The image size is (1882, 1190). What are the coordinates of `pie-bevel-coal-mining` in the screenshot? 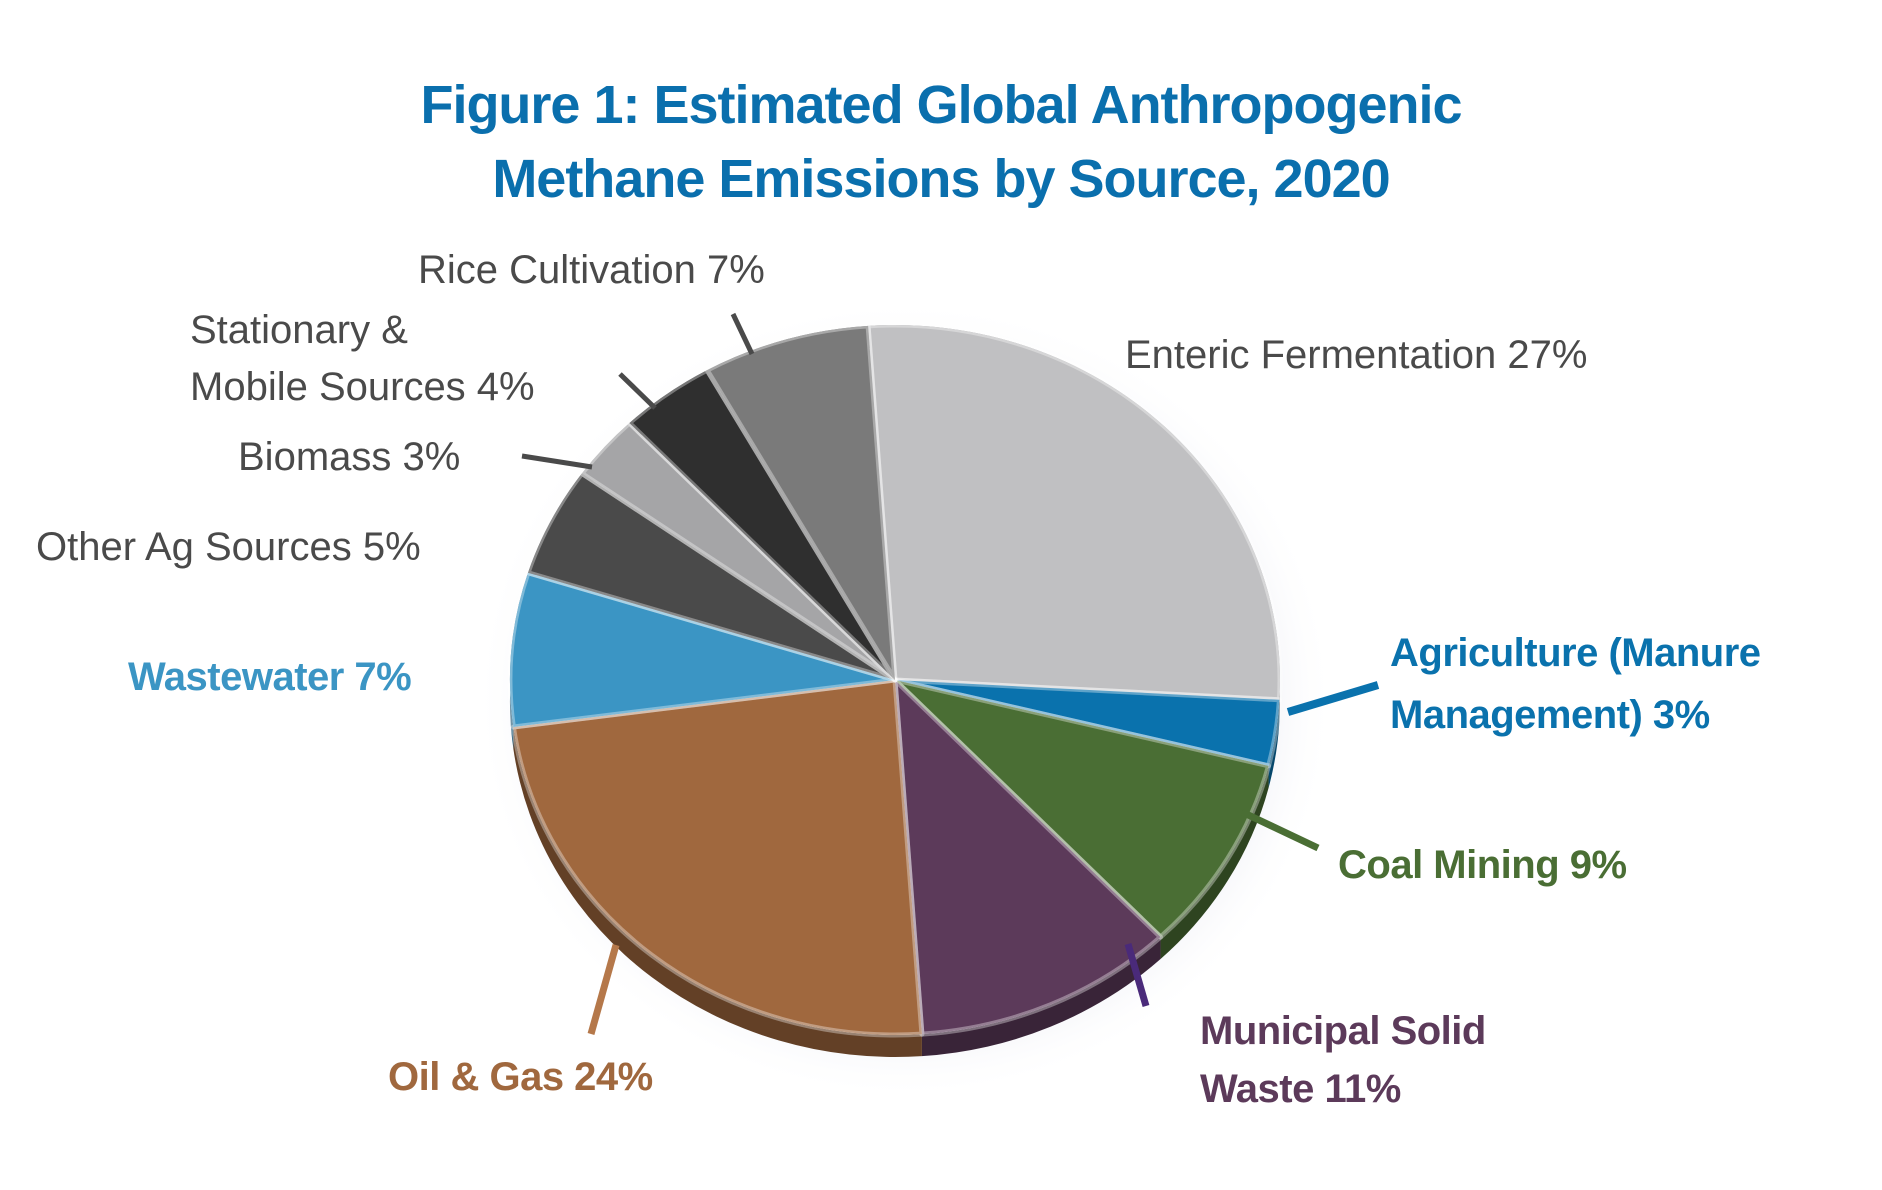 It's located at (1082, 808).